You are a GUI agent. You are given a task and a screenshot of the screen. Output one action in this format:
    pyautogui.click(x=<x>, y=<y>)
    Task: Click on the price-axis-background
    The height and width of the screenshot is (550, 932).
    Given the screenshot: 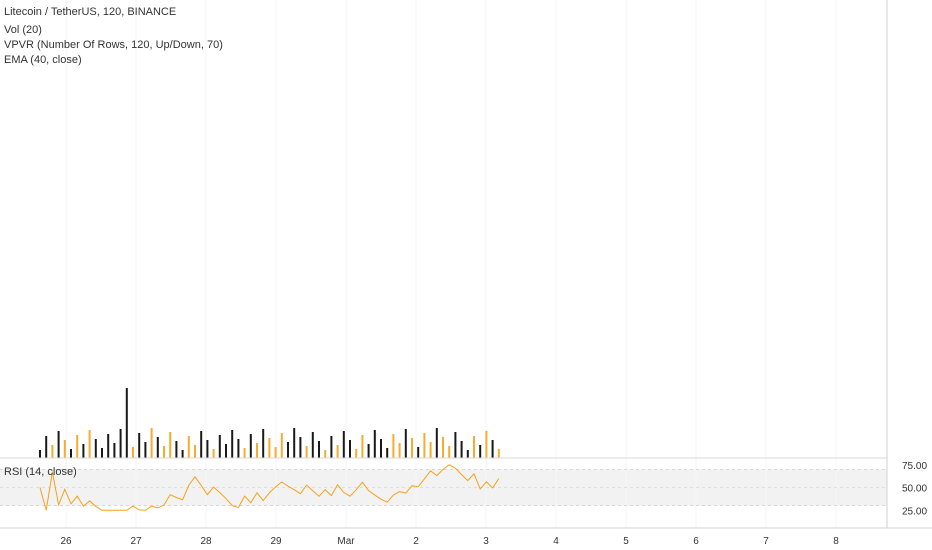 What is the action you would take?
    pyautogui.click(x=909, y=275)
    